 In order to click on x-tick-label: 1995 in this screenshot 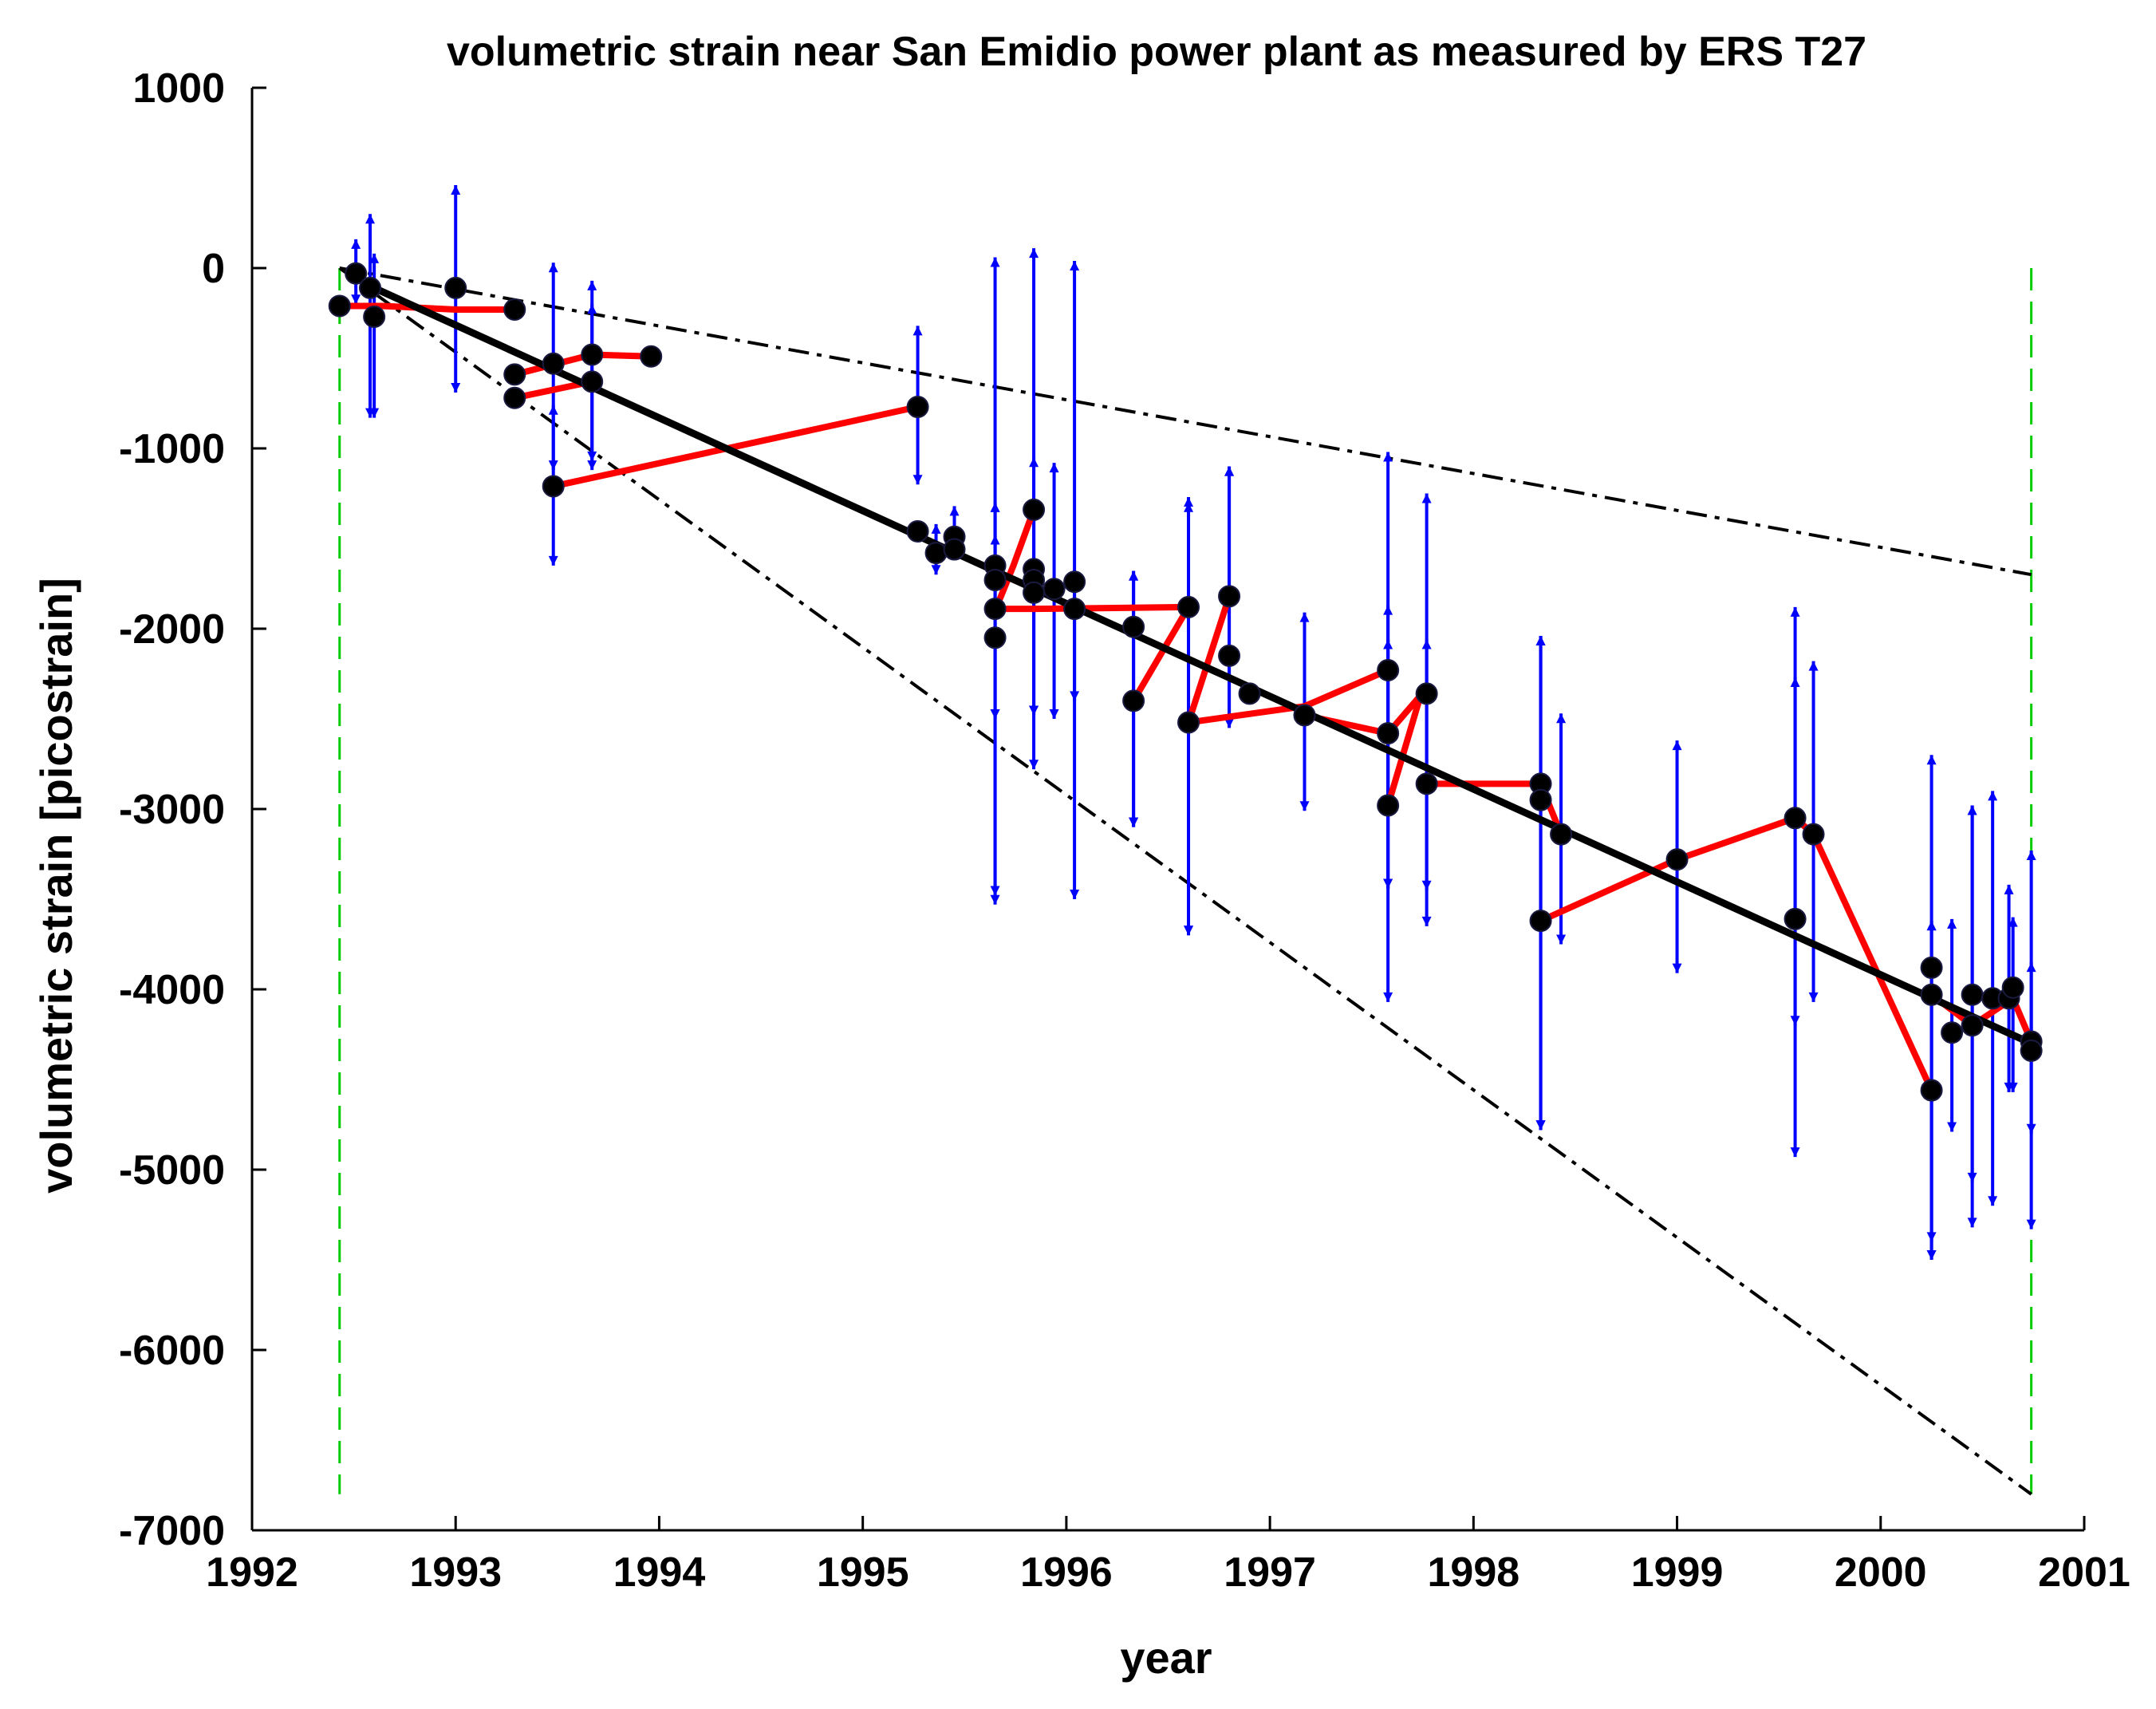, I will do `click(863, 1573)`.